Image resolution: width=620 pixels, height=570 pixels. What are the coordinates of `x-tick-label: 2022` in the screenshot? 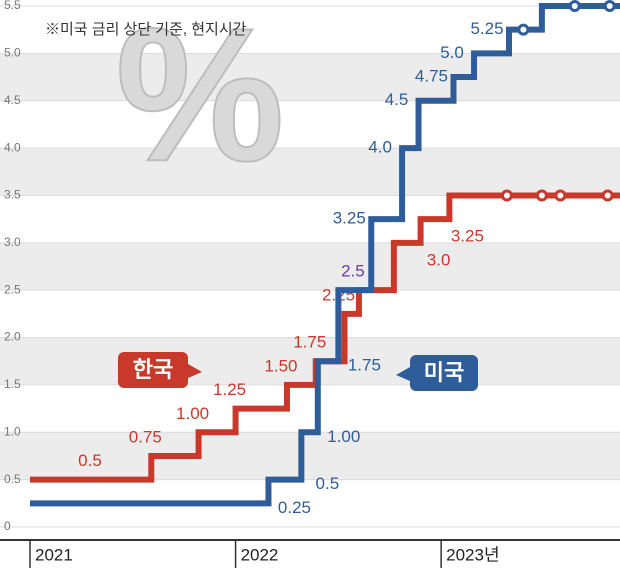 It's located at (260, 554).